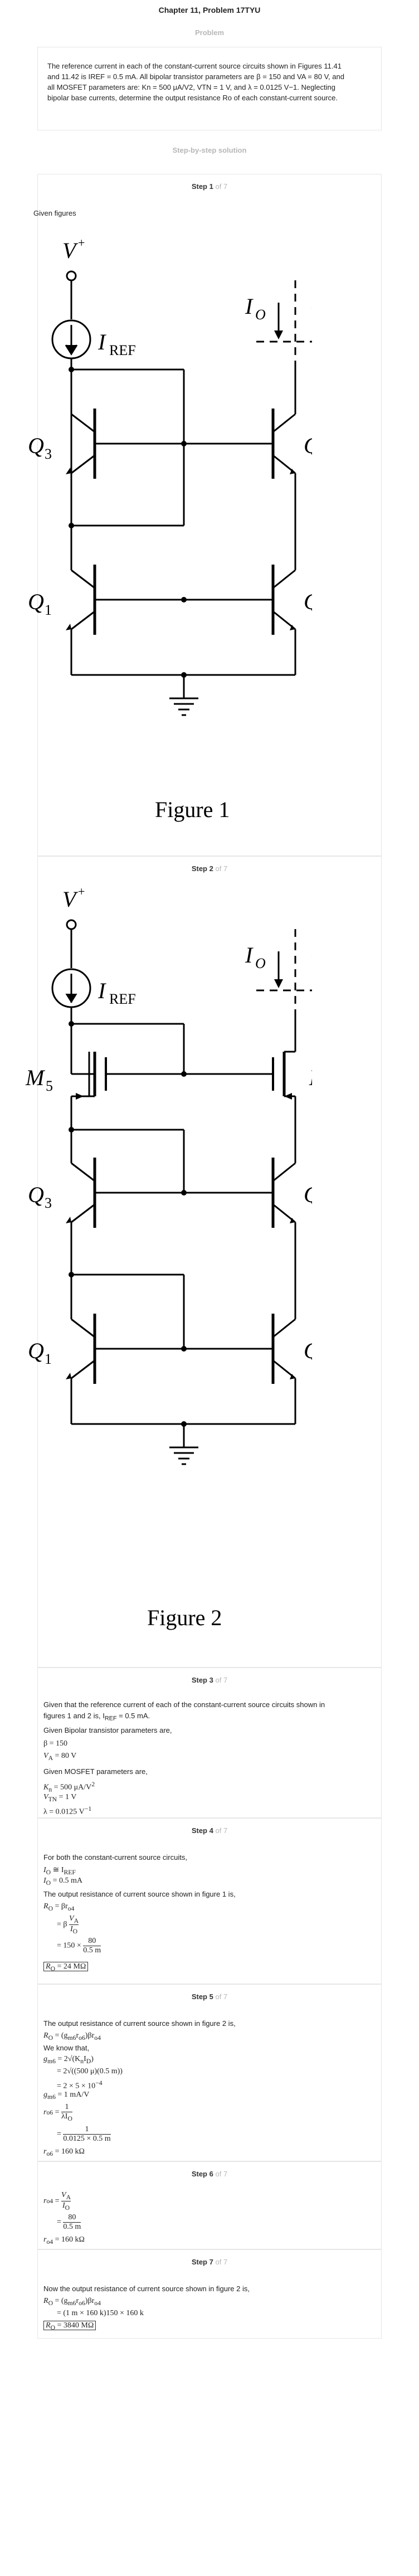 The width and height of the screenshot is (419, 2576). What do you see at coordinates (310, 1077) in the screenshot?
I see `m6-label: M` at bounding box center [310, 1077].